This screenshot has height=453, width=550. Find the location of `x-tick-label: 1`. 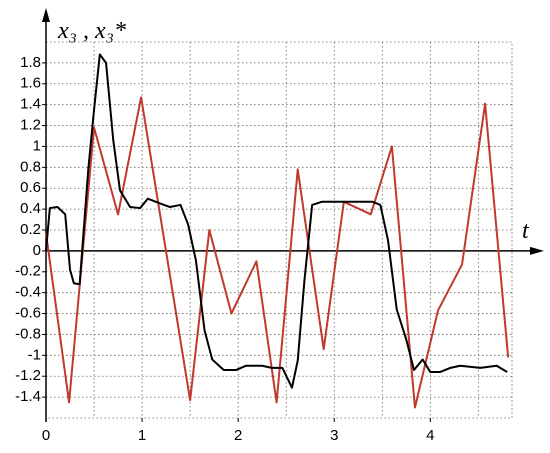

x-tick-label: 1 is located at coordinates (142, 435).